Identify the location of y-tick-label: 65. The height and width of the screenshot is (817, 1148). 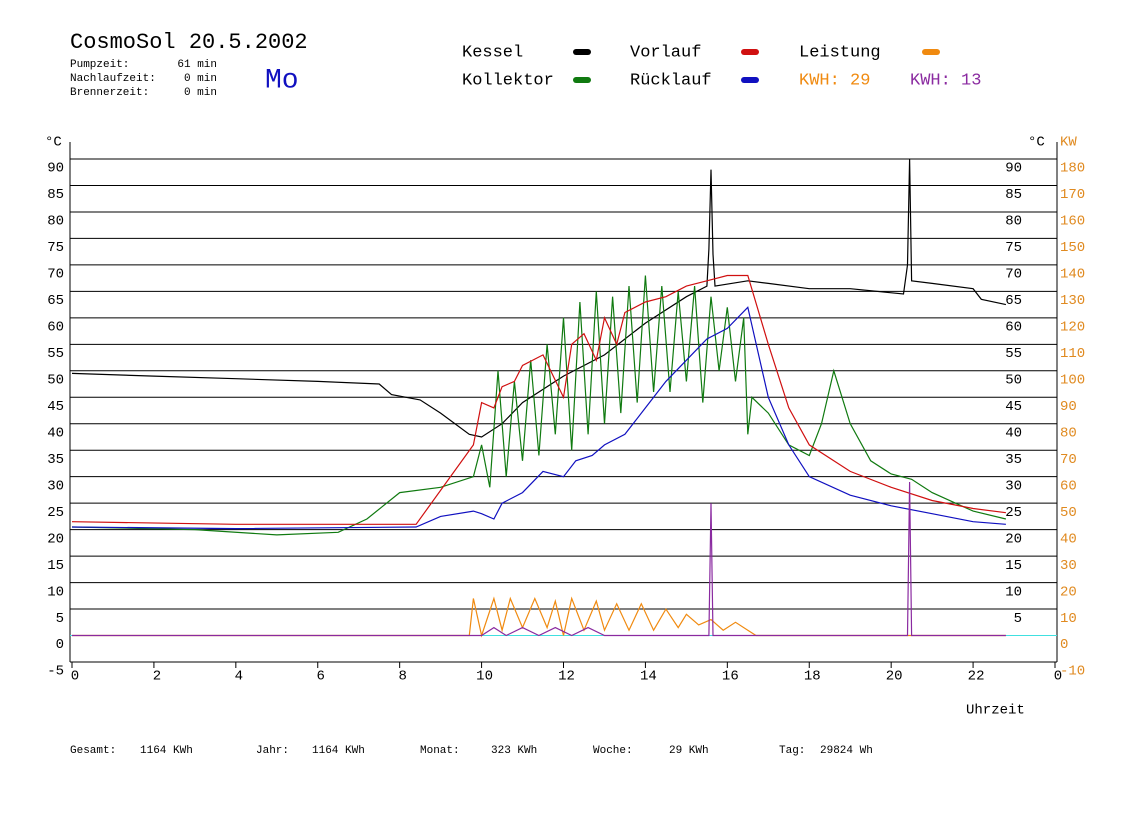
(55, 301).